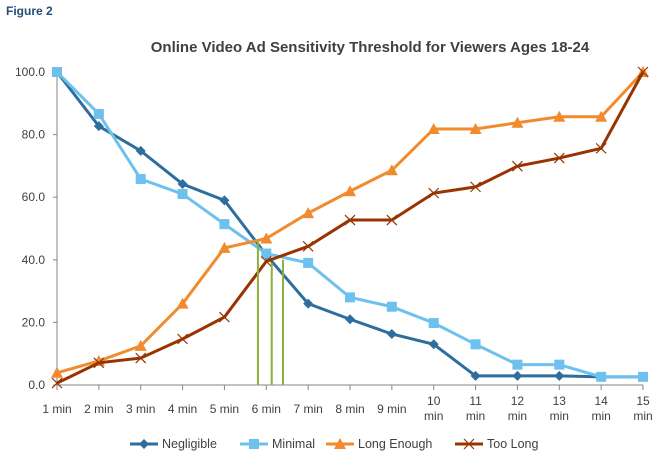 The width and height of the screenshot is (665, 466). Describe the element at coordinates (643, 401) in the screenshot. I see `x-tick-label-line: 15` at that location.